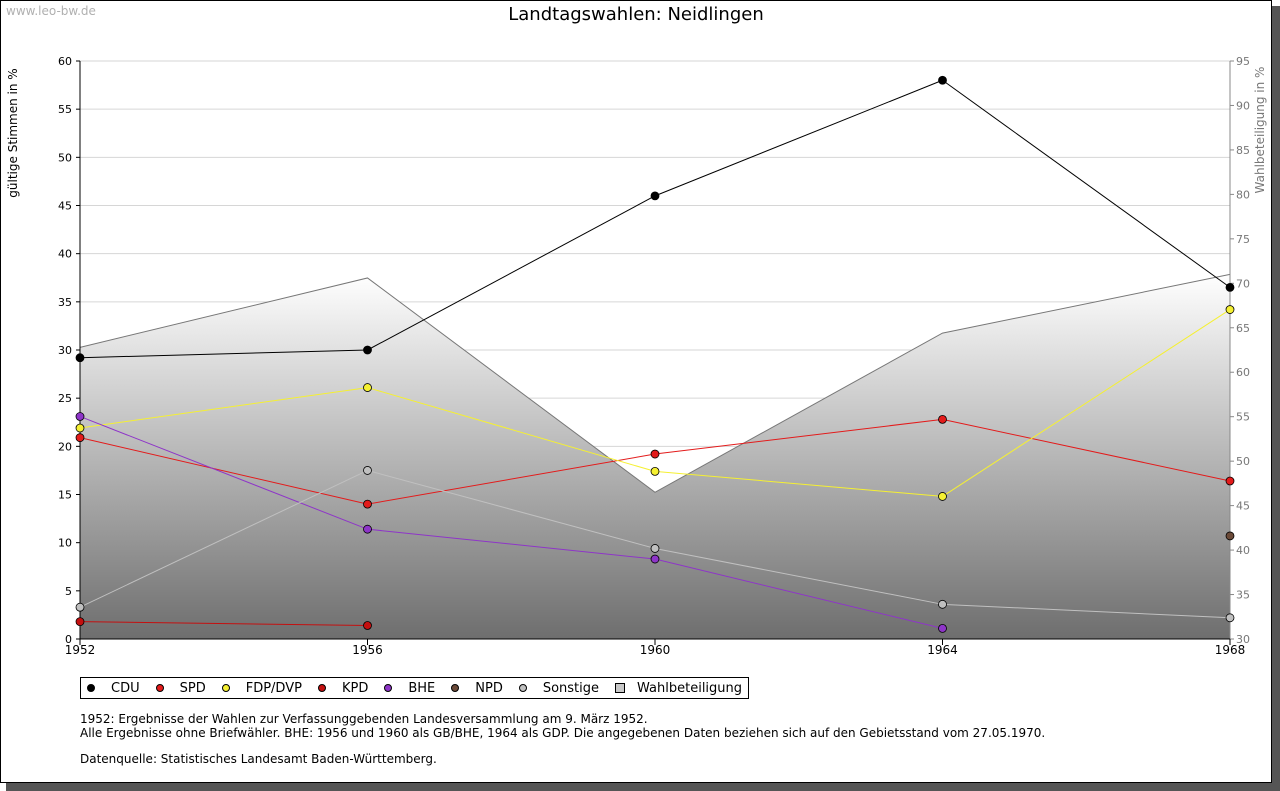 The width and height of the screenshot is (1280, 791). Describe the element at coordinates (1230, 309) in the screenshot. I see `point-fdp-dvp-1968` at that location.